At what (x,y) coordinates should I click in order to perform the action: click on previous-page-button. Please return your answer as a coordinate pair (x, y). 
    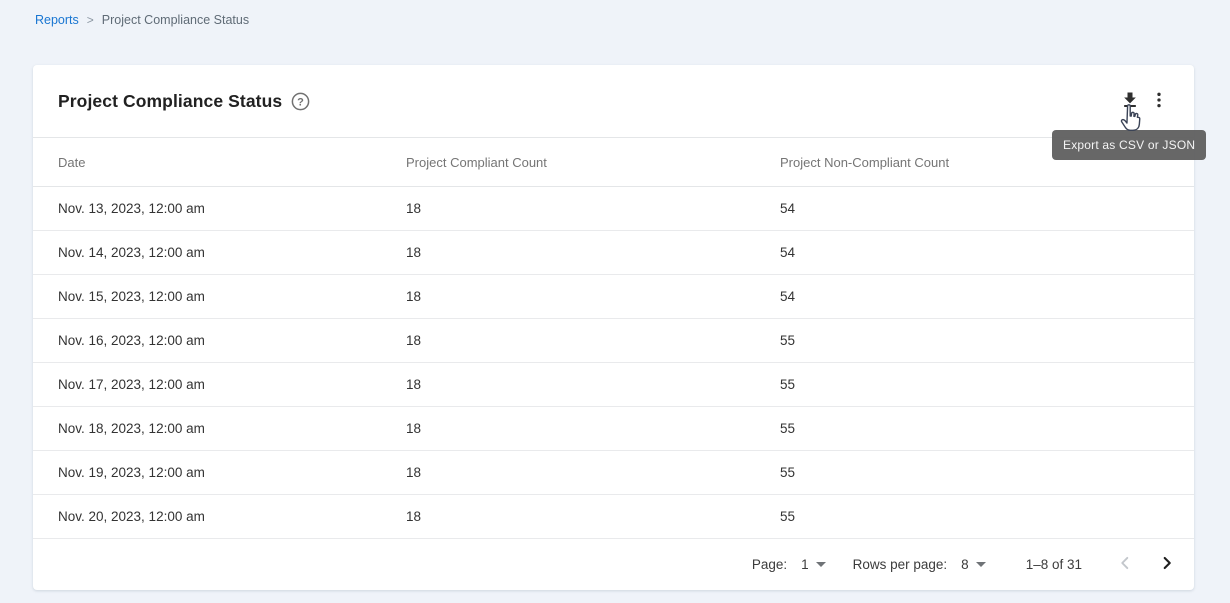
    Looking at the image, I should click on (1125, 565).